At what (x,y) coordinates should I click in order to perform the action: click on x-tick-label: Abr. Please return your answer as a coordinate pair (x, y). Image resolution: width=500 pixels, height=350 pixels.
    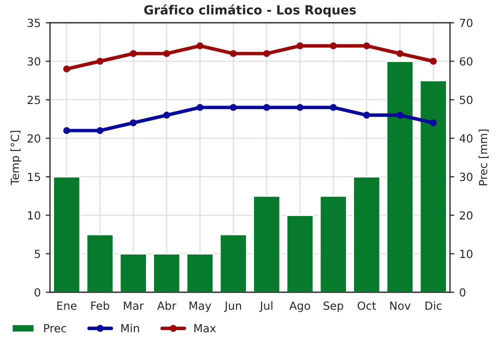
    Looking at the image, I should click on (166, 305).